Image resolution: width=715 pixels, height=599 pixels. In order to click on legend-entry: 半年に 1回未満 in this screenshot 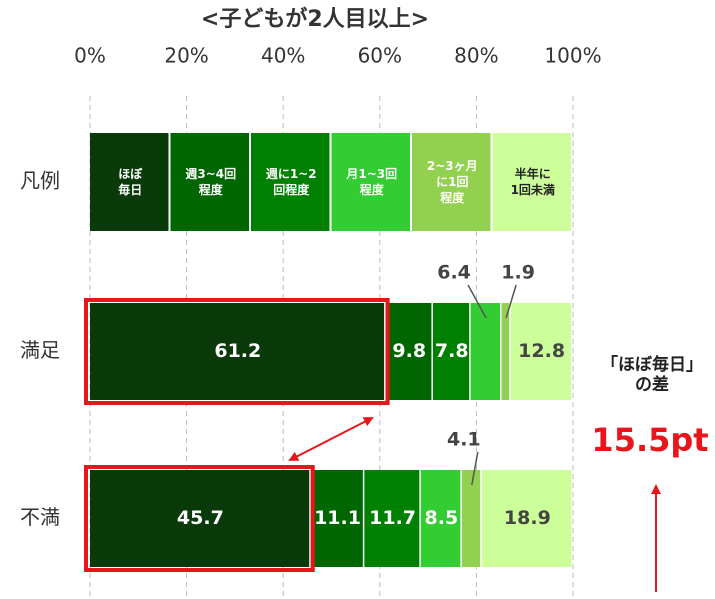, I will do `click(533, 181)`.